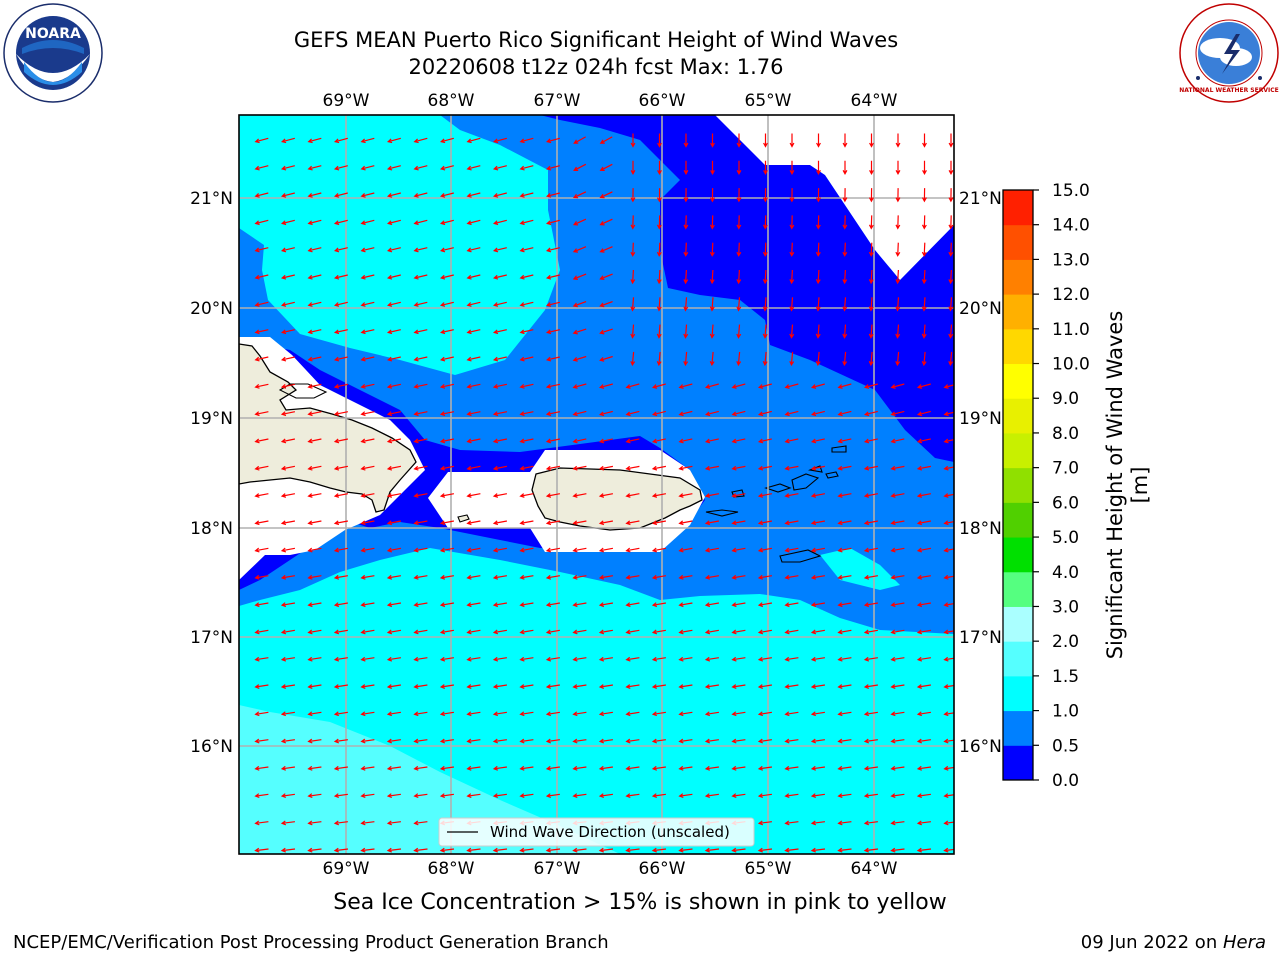 The image size is (1280, 960). What do you see at coordinates (557, 869) in the screenshot?
I see `lon-label: 67°W` at bounding box center [557, 869].